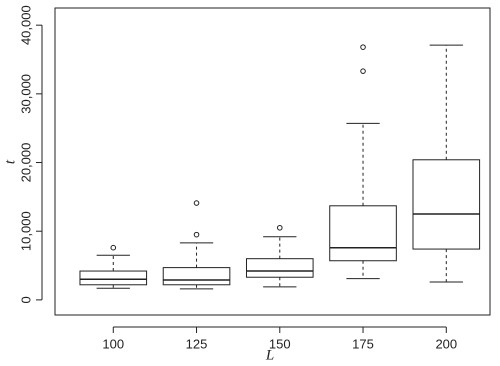 The image size is (500, 366). I want to click on x-tick-label: 175, so click(363, 343).